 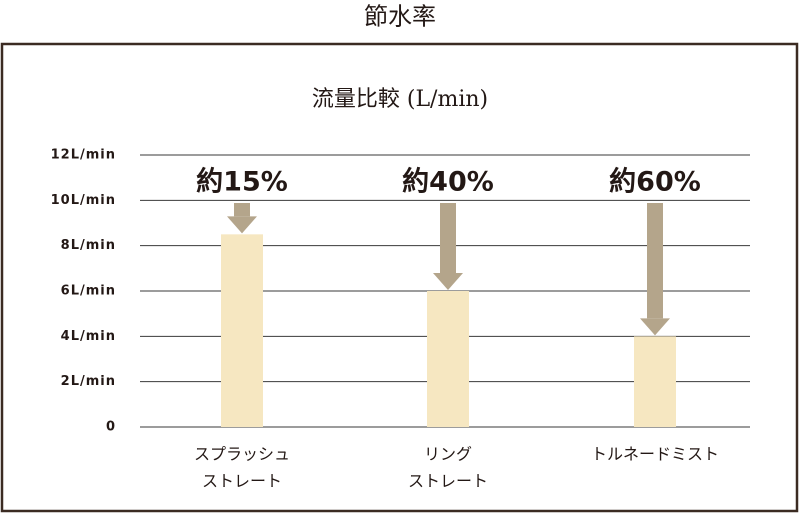 What do you see at coordinates (83, 200) in the screenshot?
I see `y-tick-label: 10L/min` at bounding box center [83, 200].